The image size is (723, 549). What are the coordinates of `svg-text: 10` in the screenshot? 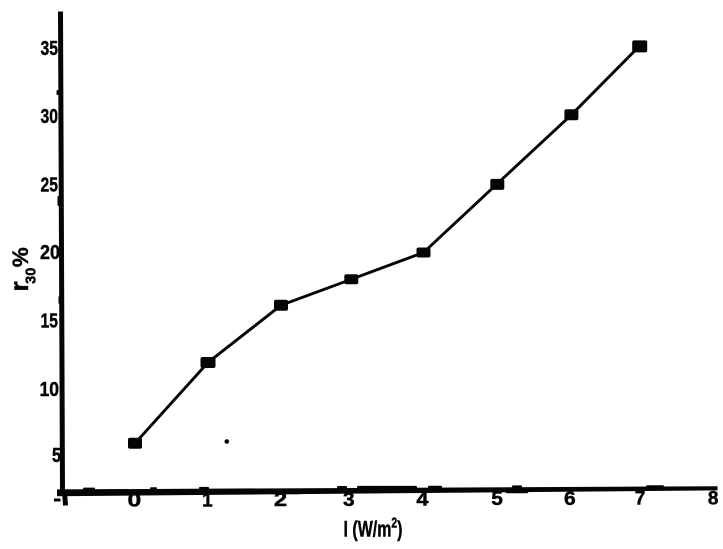 It's located at (50, 390).